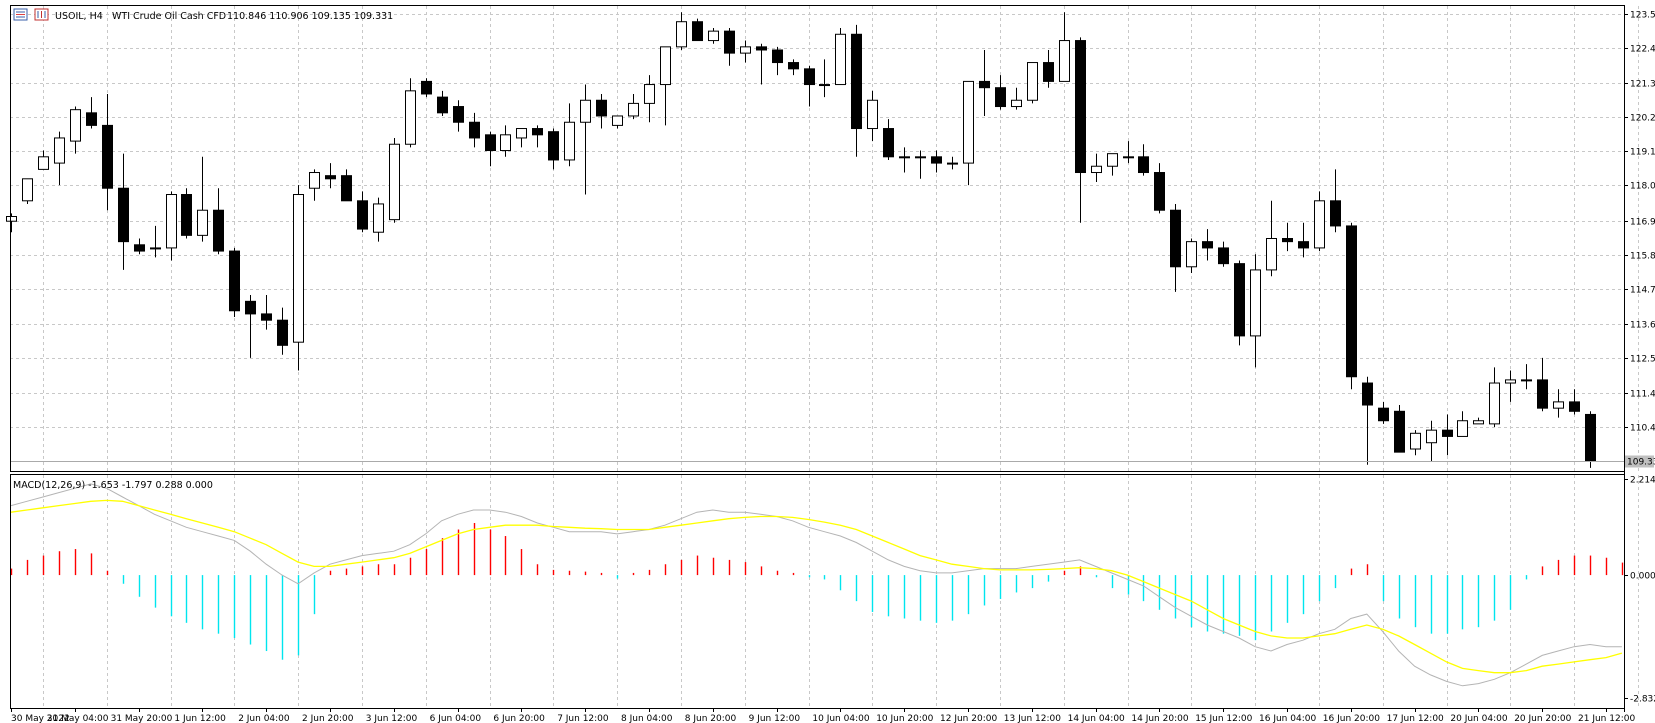 Image resolution: width=1655 pixels, height=723 pixels. What do you see at coordinates (310, 16) in the screenshot?
I see `header-ohlc: 110.846 110.906 109.135 109.331` at bounding box center [310, 16].